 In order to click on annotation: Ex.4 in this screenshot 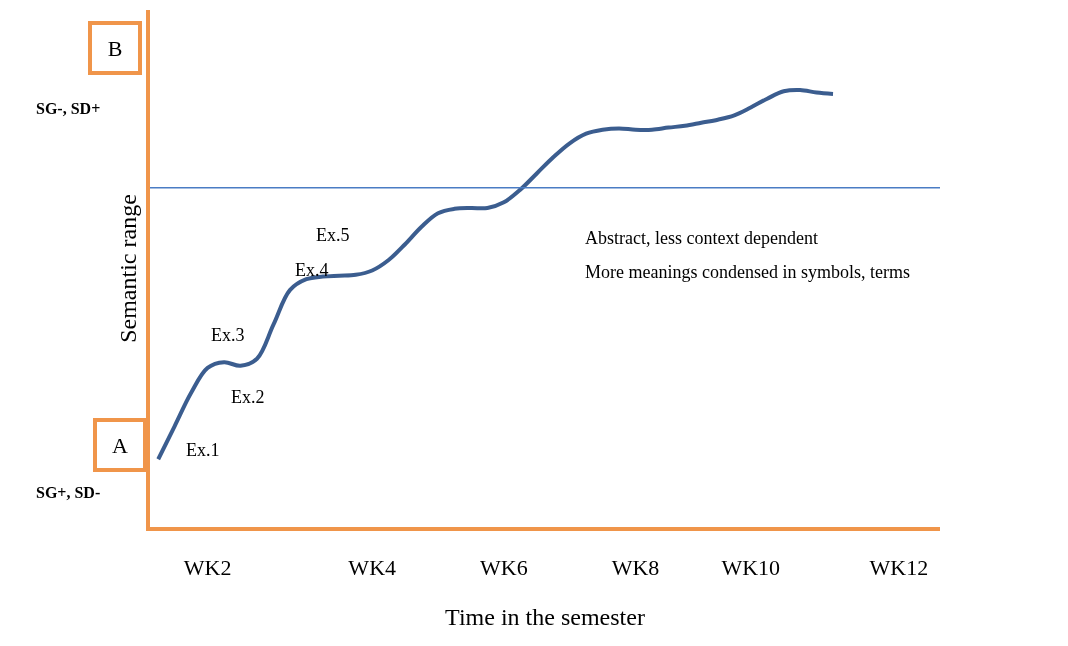, I will do `click(312, 270)`.